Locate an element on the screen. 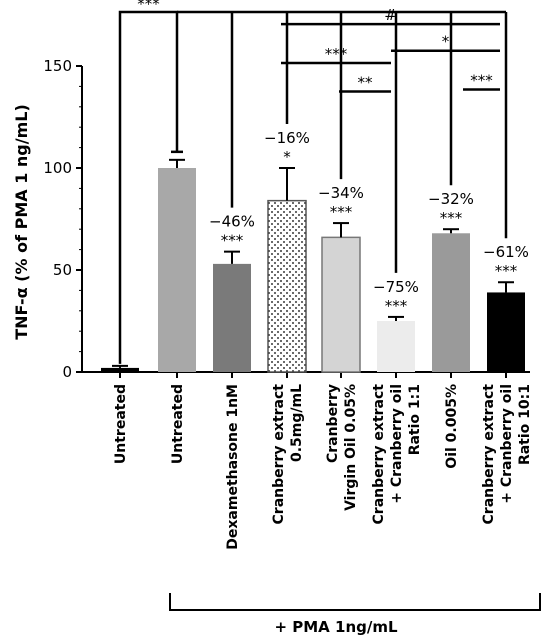 The image size is (550, 640). category-label: Dexamethasone 1nM is located at coordinates (233, 467).